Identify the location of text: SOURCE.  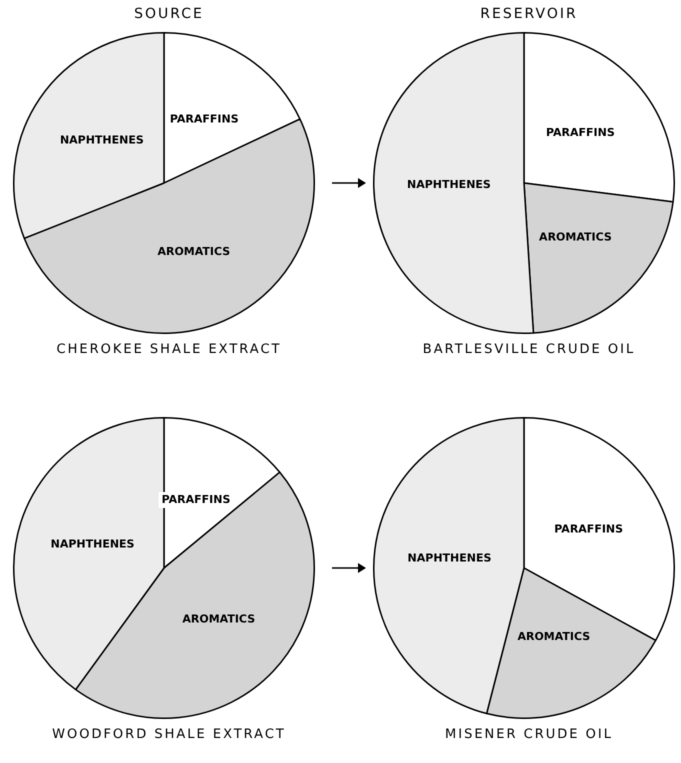
(169, 14).